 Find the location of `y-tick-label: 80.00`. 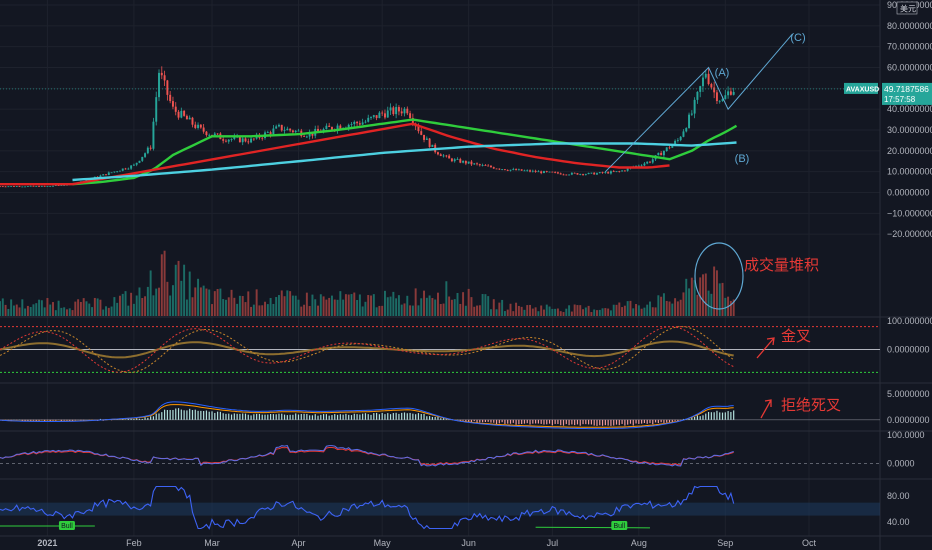

y-tick-label: 80.00 is located at coordinates (898, 496).